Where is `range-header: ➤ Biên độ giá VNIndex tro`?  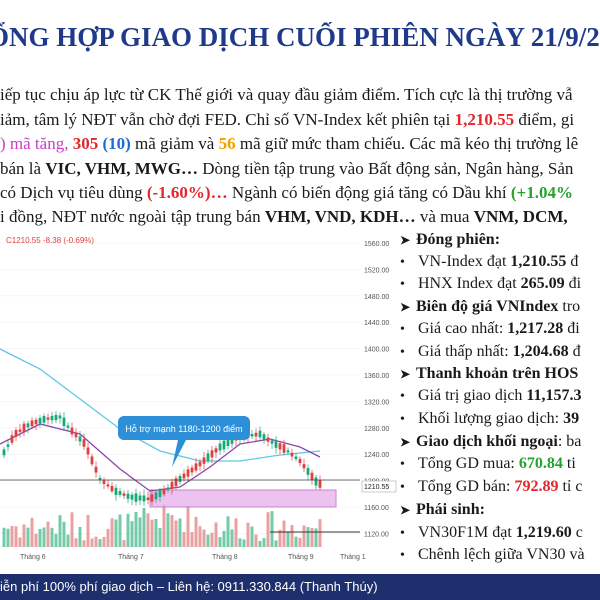 range-header: ➤ Biên độ giá VNIndex tro is located at coordinates (490, 307).